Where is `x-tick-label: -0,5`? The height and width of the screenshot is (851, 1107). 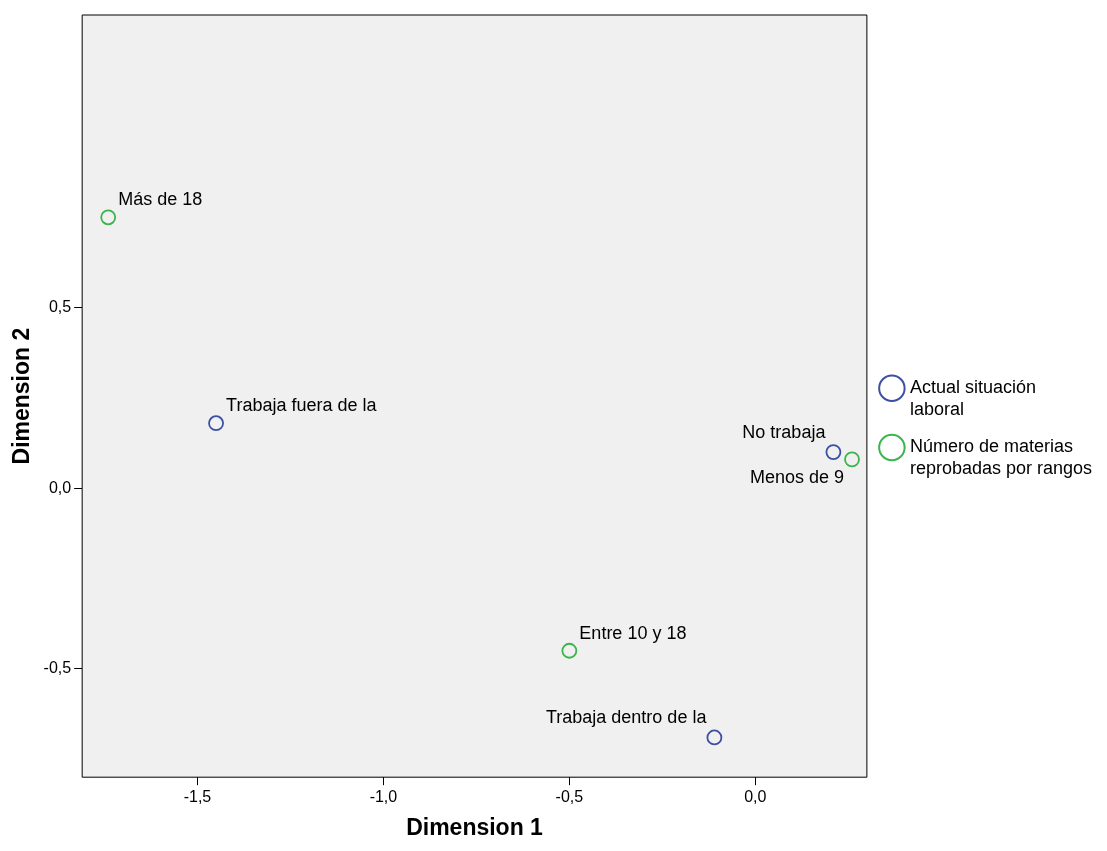 x-tick-label: -0,5 is located at coordinates (569, 797).